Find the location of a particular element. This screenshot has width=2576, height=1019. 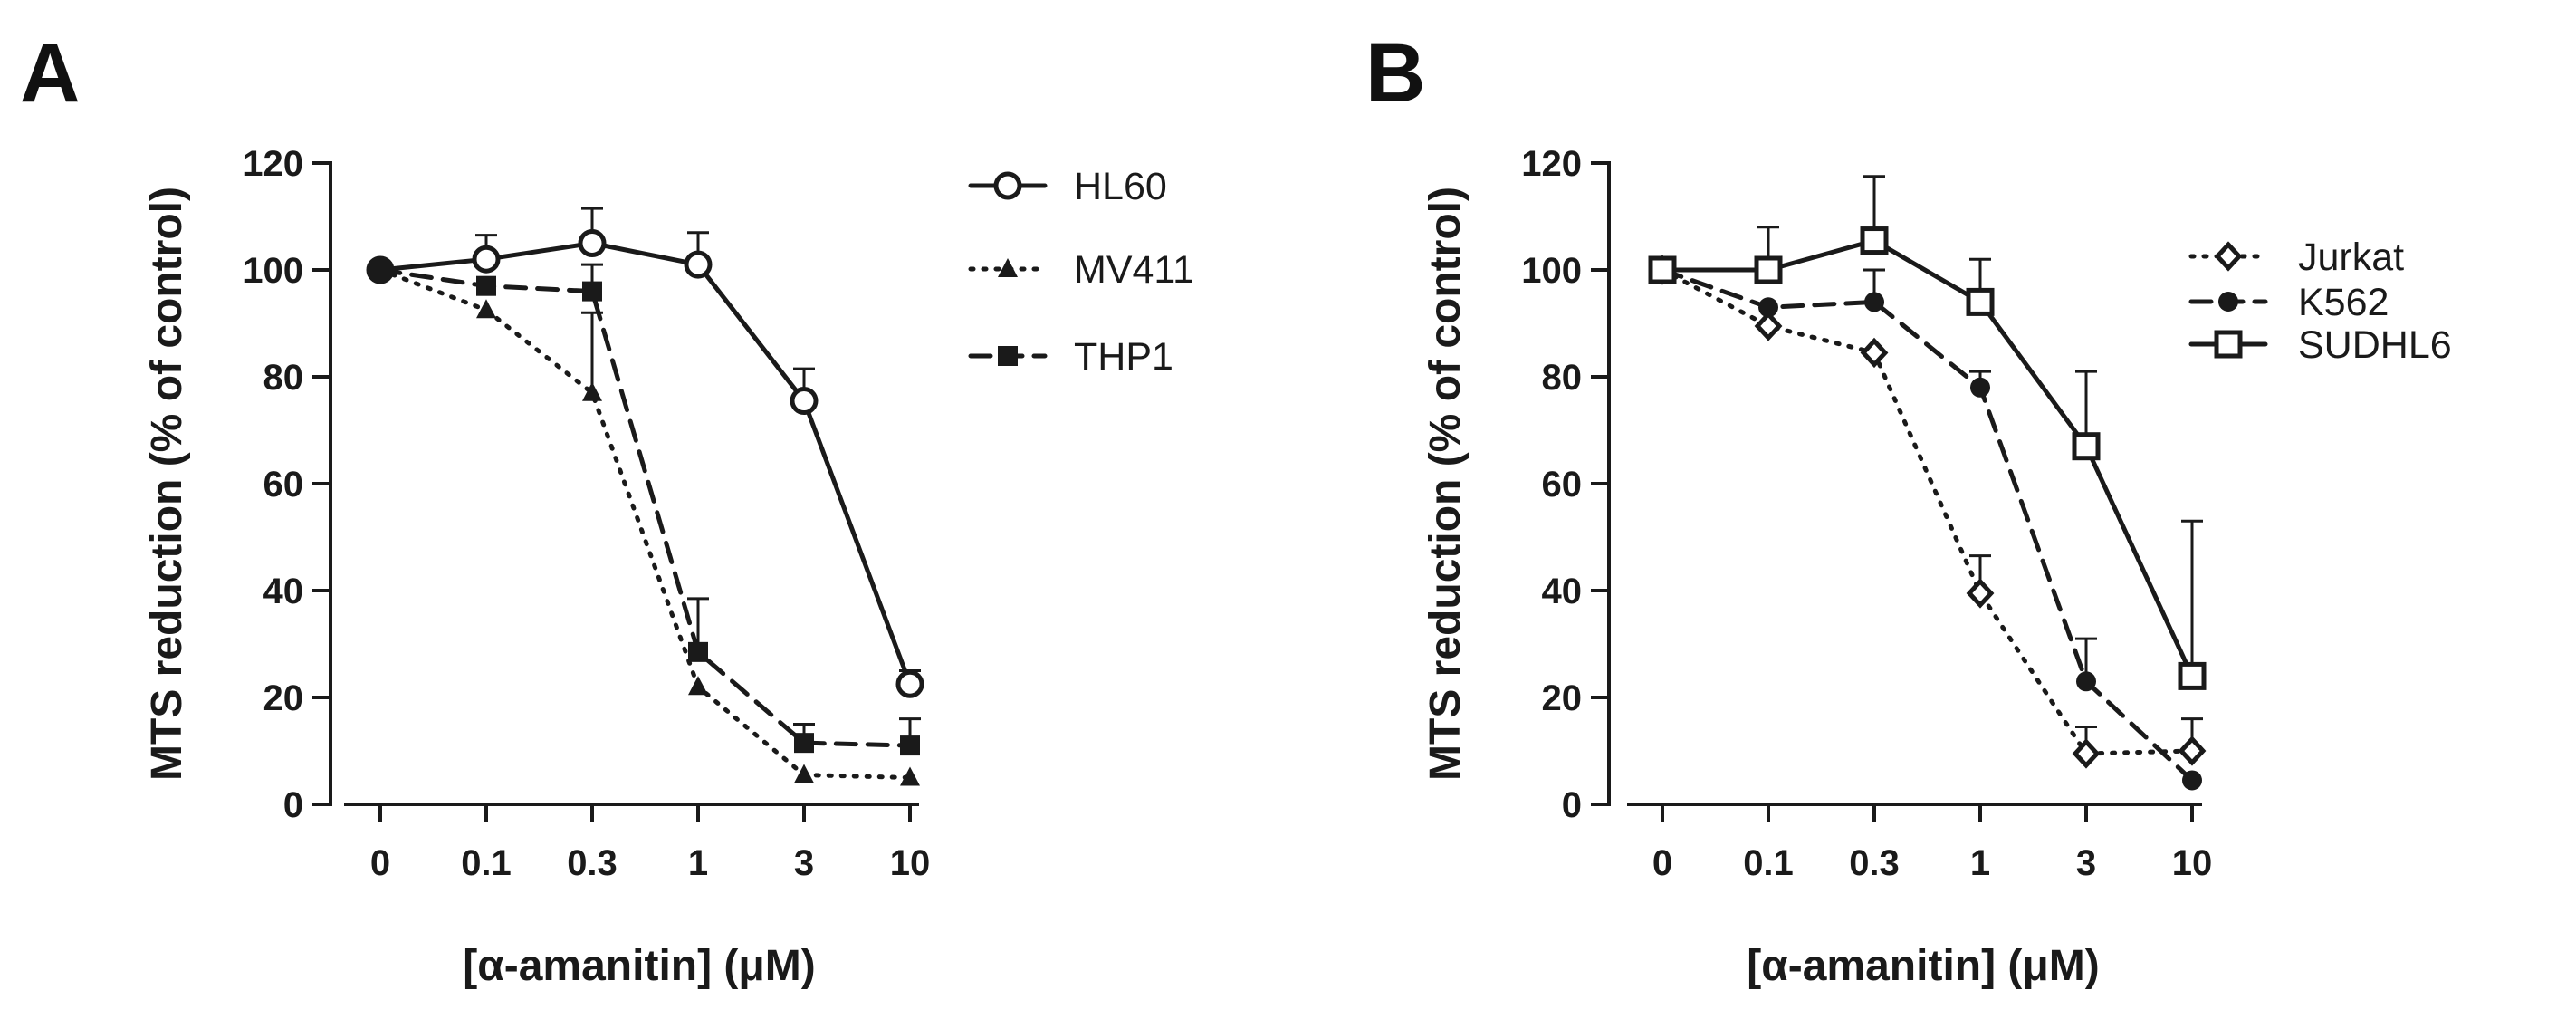

series-jurkat is located at coordinates (1927, 512).